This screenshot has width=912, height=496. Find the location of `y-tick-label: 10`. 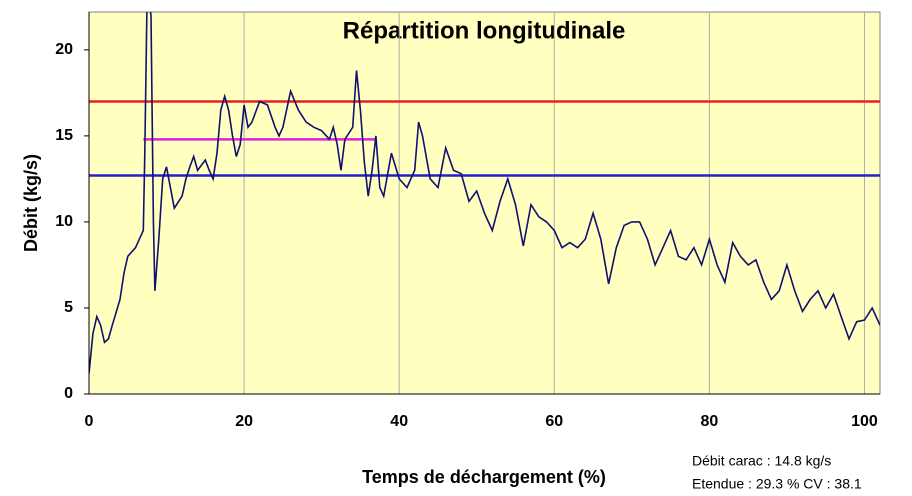

y-tick-label: 10 is located at coordinates (64, 221).